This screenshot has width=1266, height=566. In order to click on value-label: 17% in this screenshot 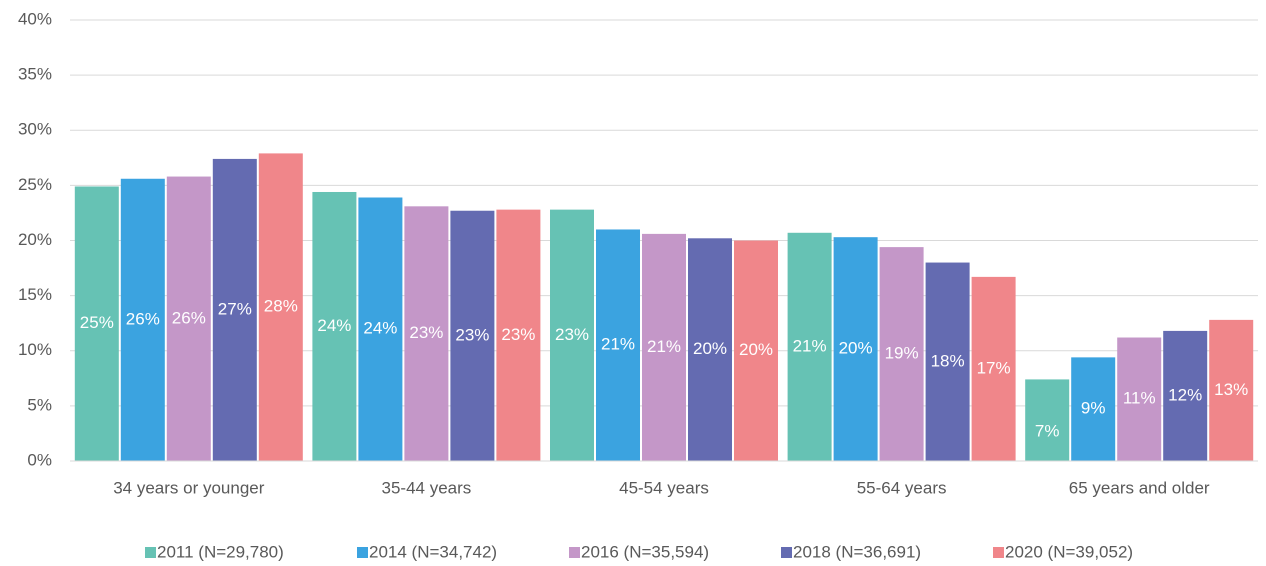, I will do `click(994, 367)`.